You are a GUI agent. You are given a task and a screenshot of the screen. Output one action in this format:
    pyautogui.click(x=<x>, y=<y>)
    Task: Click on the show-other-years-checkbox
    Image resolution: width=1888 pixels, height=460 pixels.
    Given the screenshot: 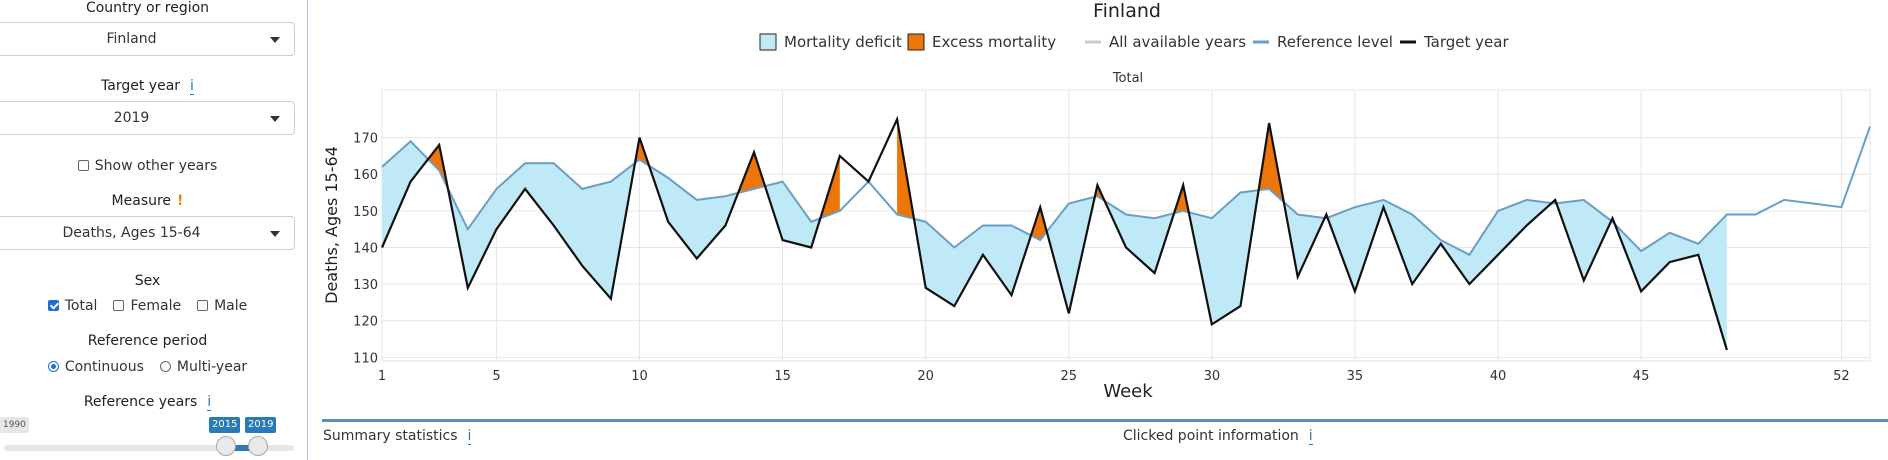 What is the action you would take?
    pyautogui.click(x=83, y=165)
    